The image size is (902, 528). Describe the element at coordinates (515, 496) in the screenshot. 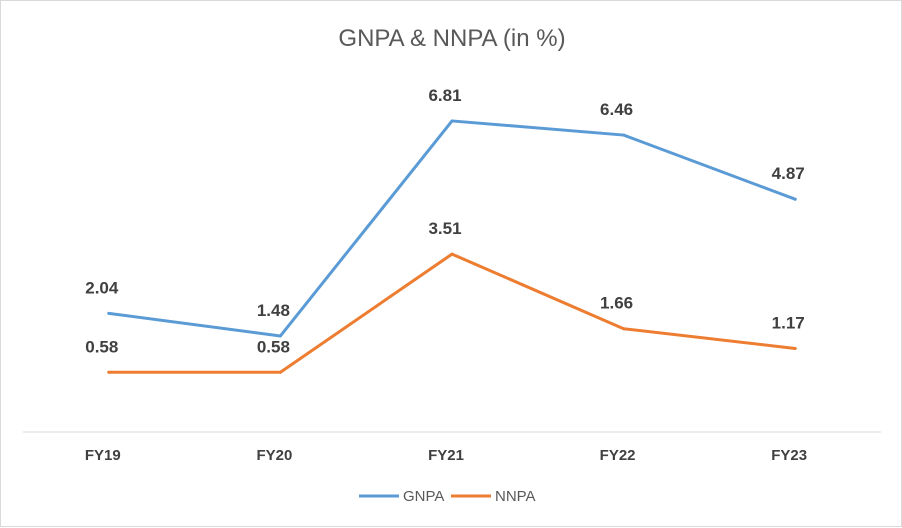

I see `legend-label-nnpa: NNPA` at that location.